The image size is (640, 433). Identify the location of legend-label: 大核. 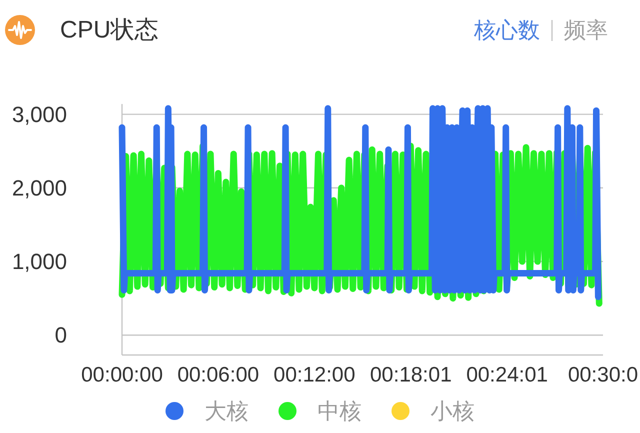
(226, 411).